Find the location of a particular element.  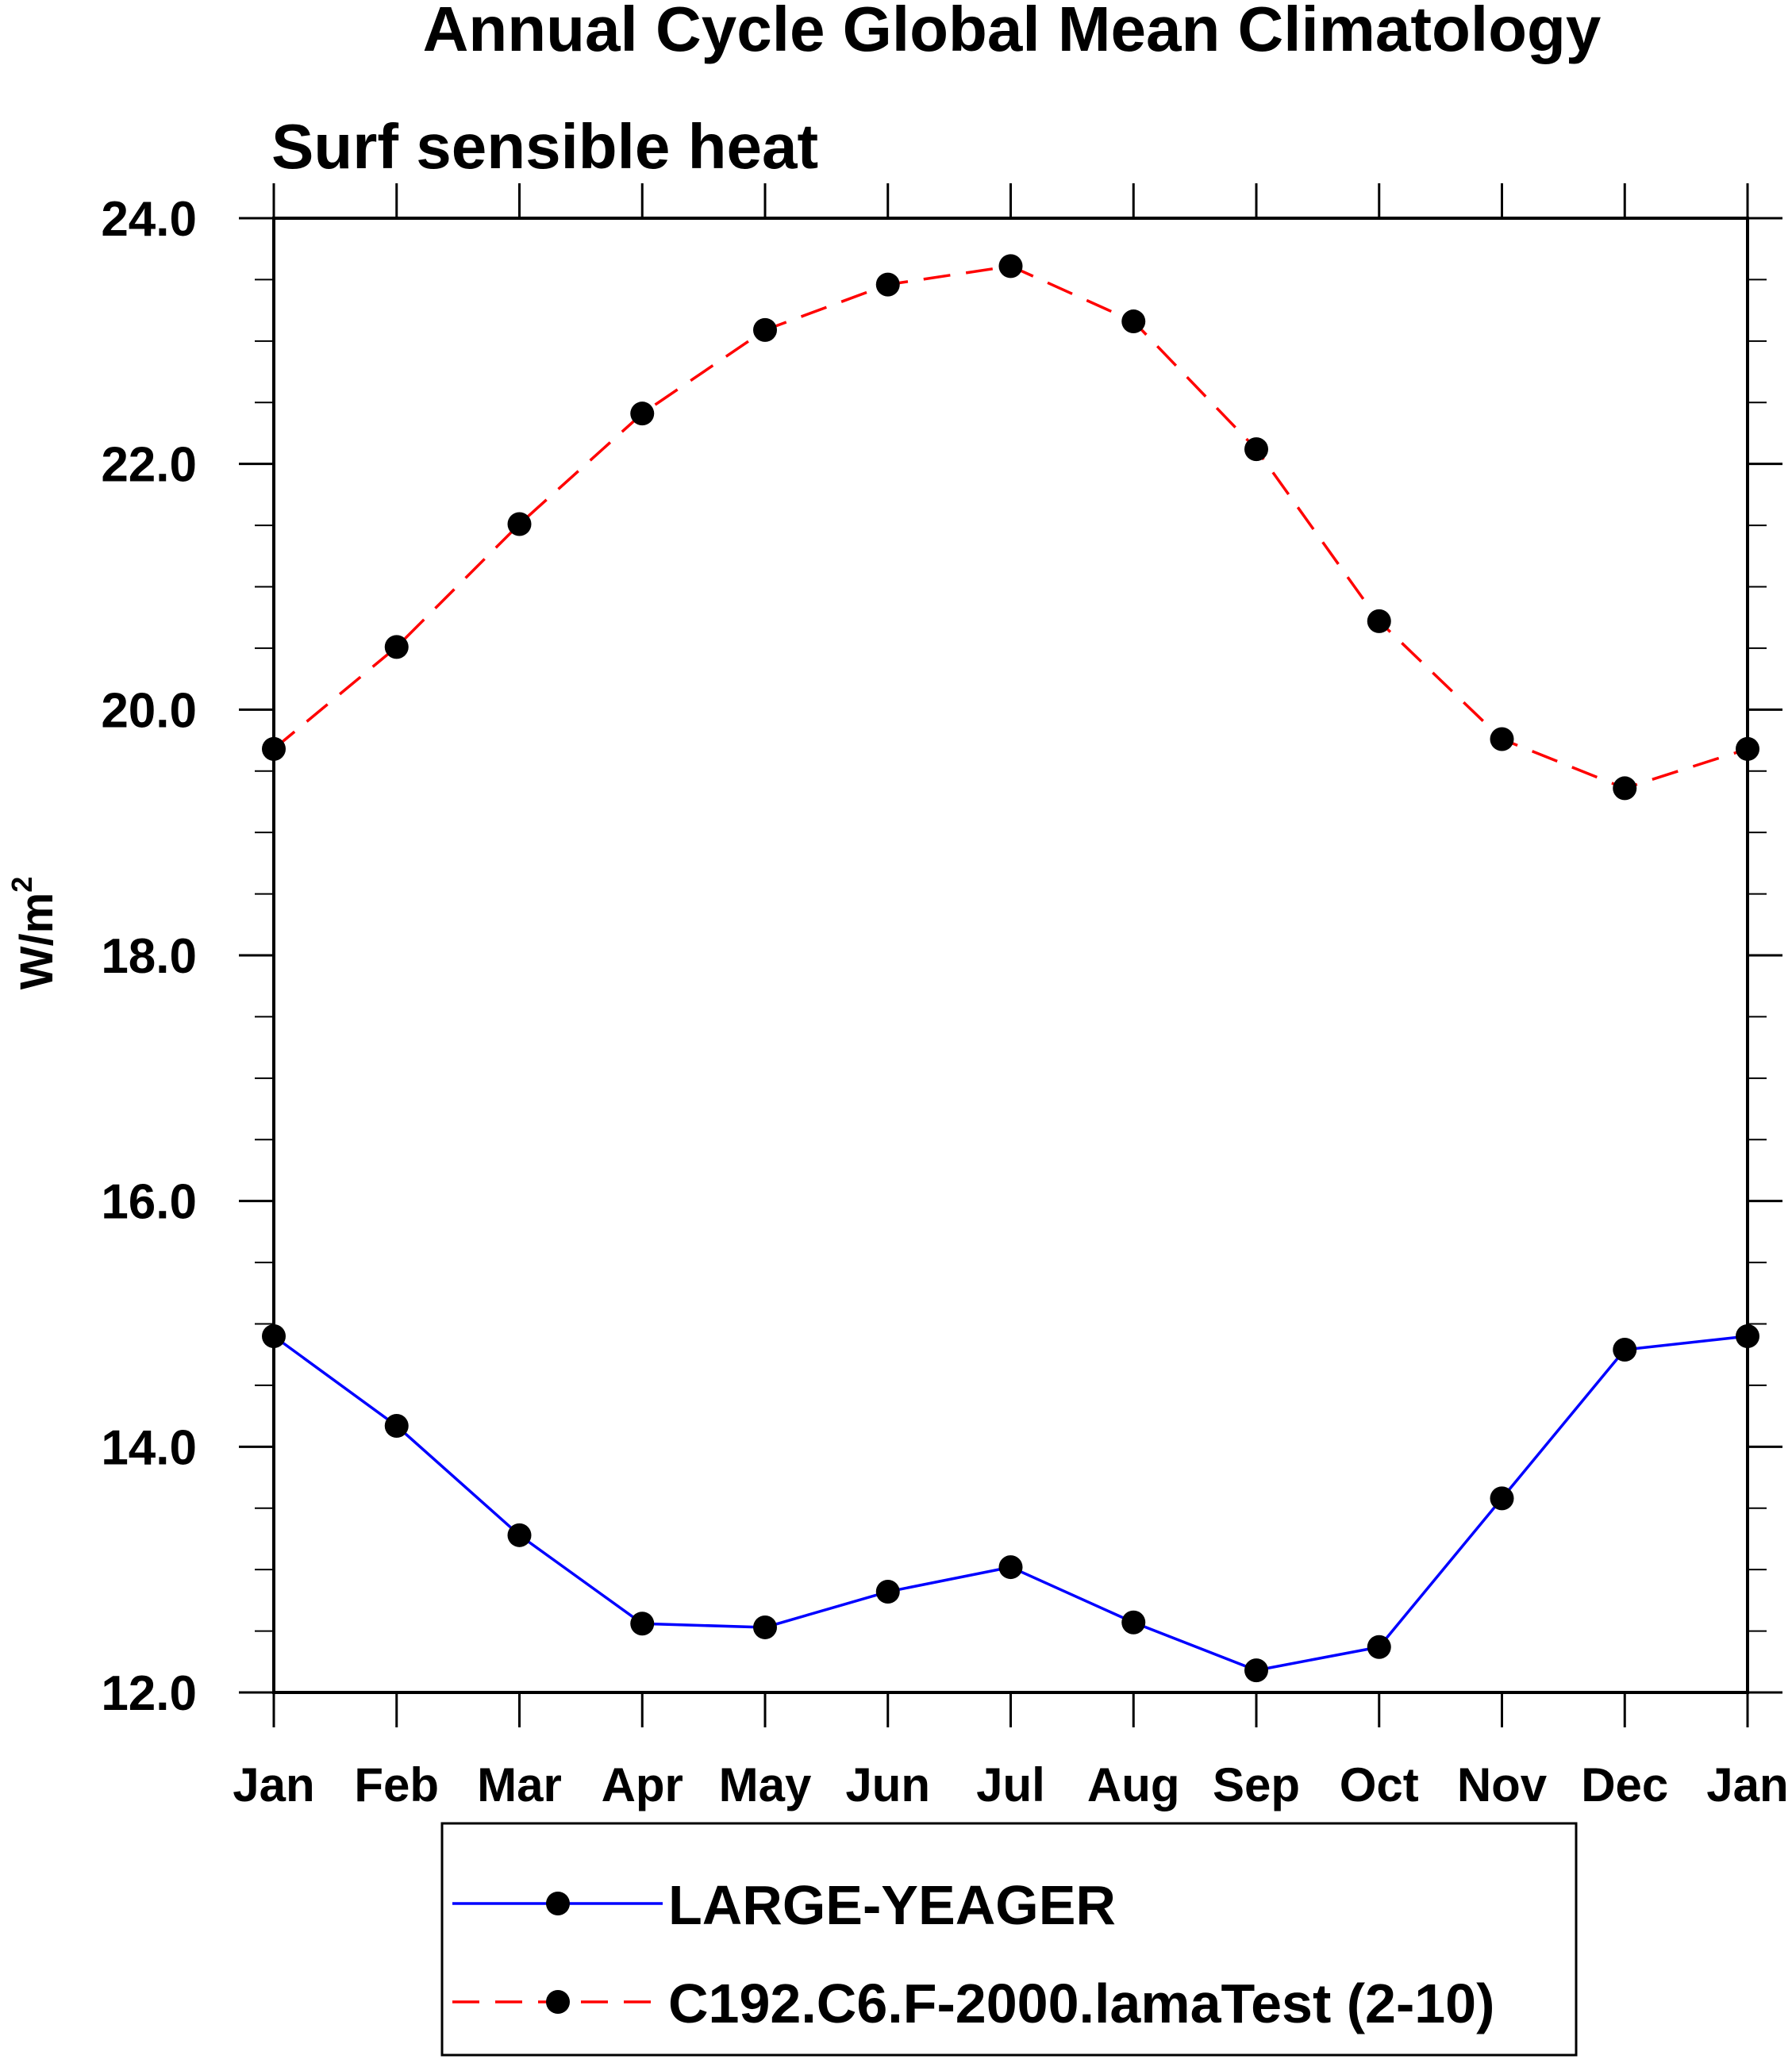

legend-box is located at coordinates (1009, 1939).